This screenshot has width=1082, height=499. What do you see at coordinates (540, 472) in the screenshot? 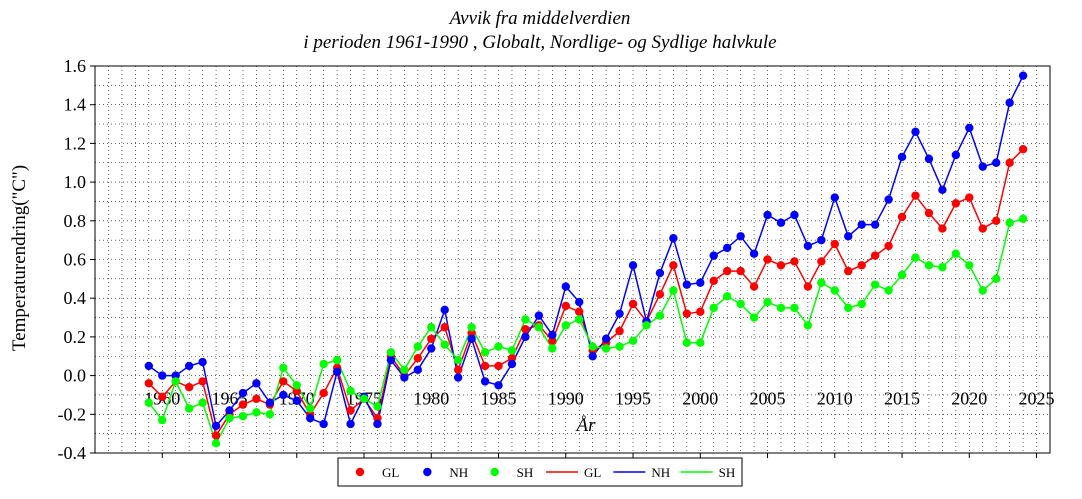
I see `legend: GL NH SH GL NH SH` at bounding box center [540, 472].